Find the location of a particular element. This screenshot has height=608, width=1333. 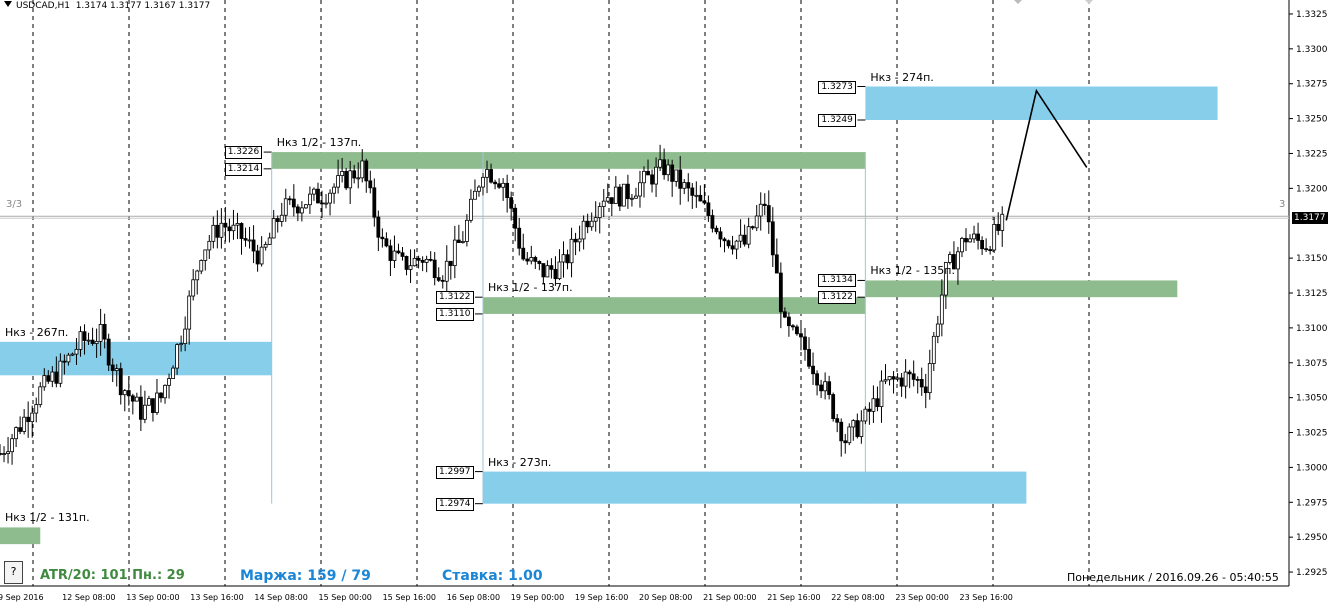

y-tick-label: 1.3275 is located at coordinates (1312, 85).